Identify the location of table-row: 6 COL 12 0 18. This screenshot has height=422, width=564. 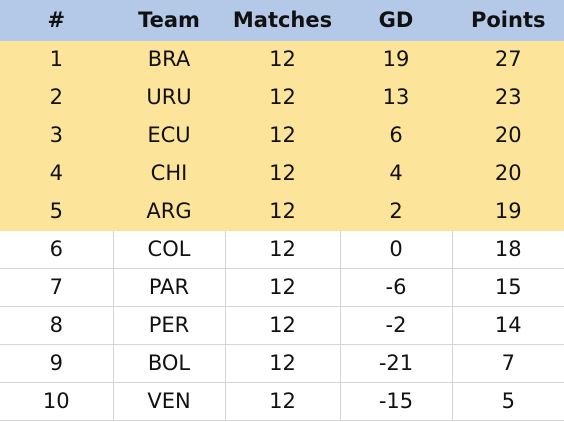
(282, 249).